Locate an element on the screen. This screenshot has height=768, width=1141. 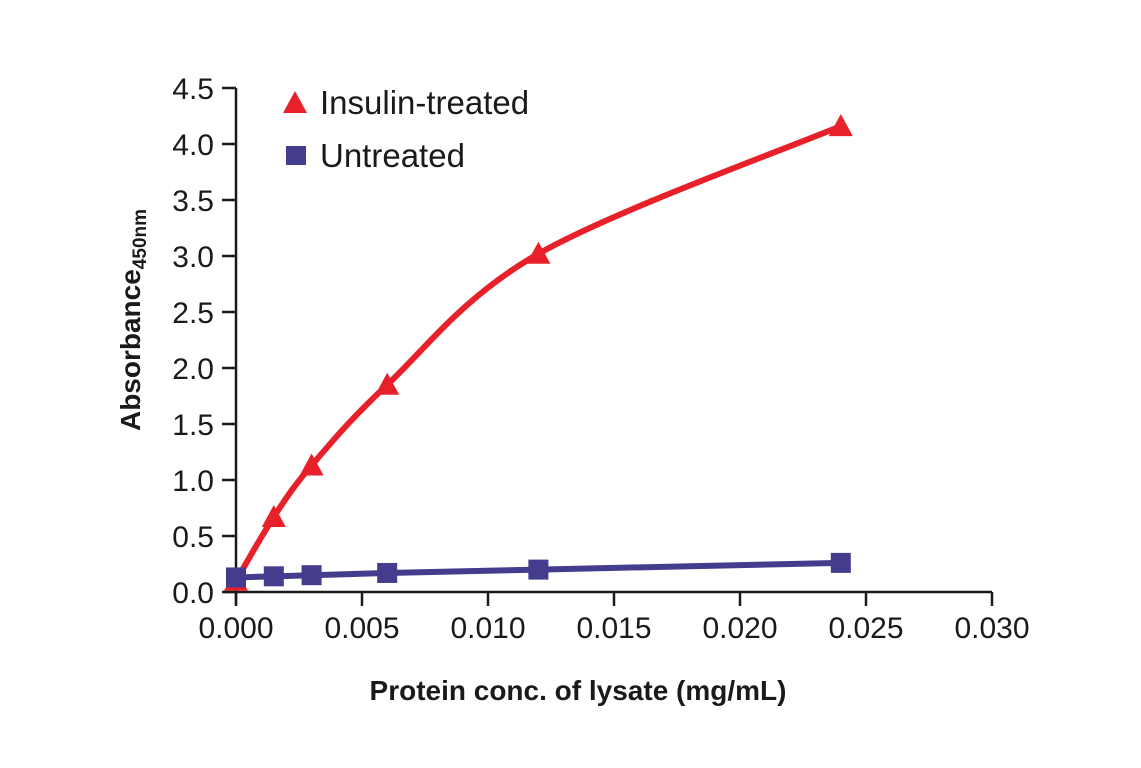
x-tick-label: 0.020 is located at coordinates (739, 628).